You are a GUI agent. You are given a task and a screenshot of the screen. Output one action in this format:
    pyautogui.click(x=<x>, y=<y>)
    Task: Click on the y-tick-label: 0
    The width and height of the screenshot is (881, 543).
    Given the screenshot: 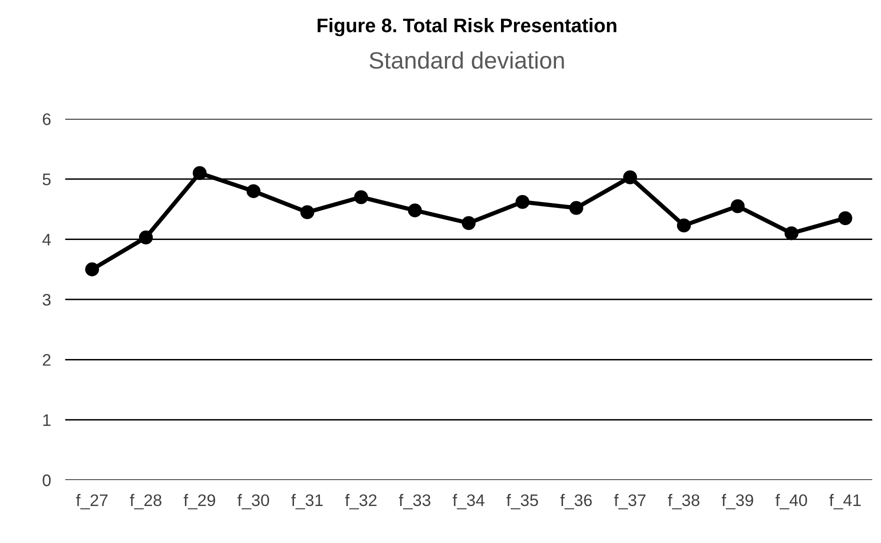 What is the action you would take?
    pyautogui.click(x=46, y=480)
    